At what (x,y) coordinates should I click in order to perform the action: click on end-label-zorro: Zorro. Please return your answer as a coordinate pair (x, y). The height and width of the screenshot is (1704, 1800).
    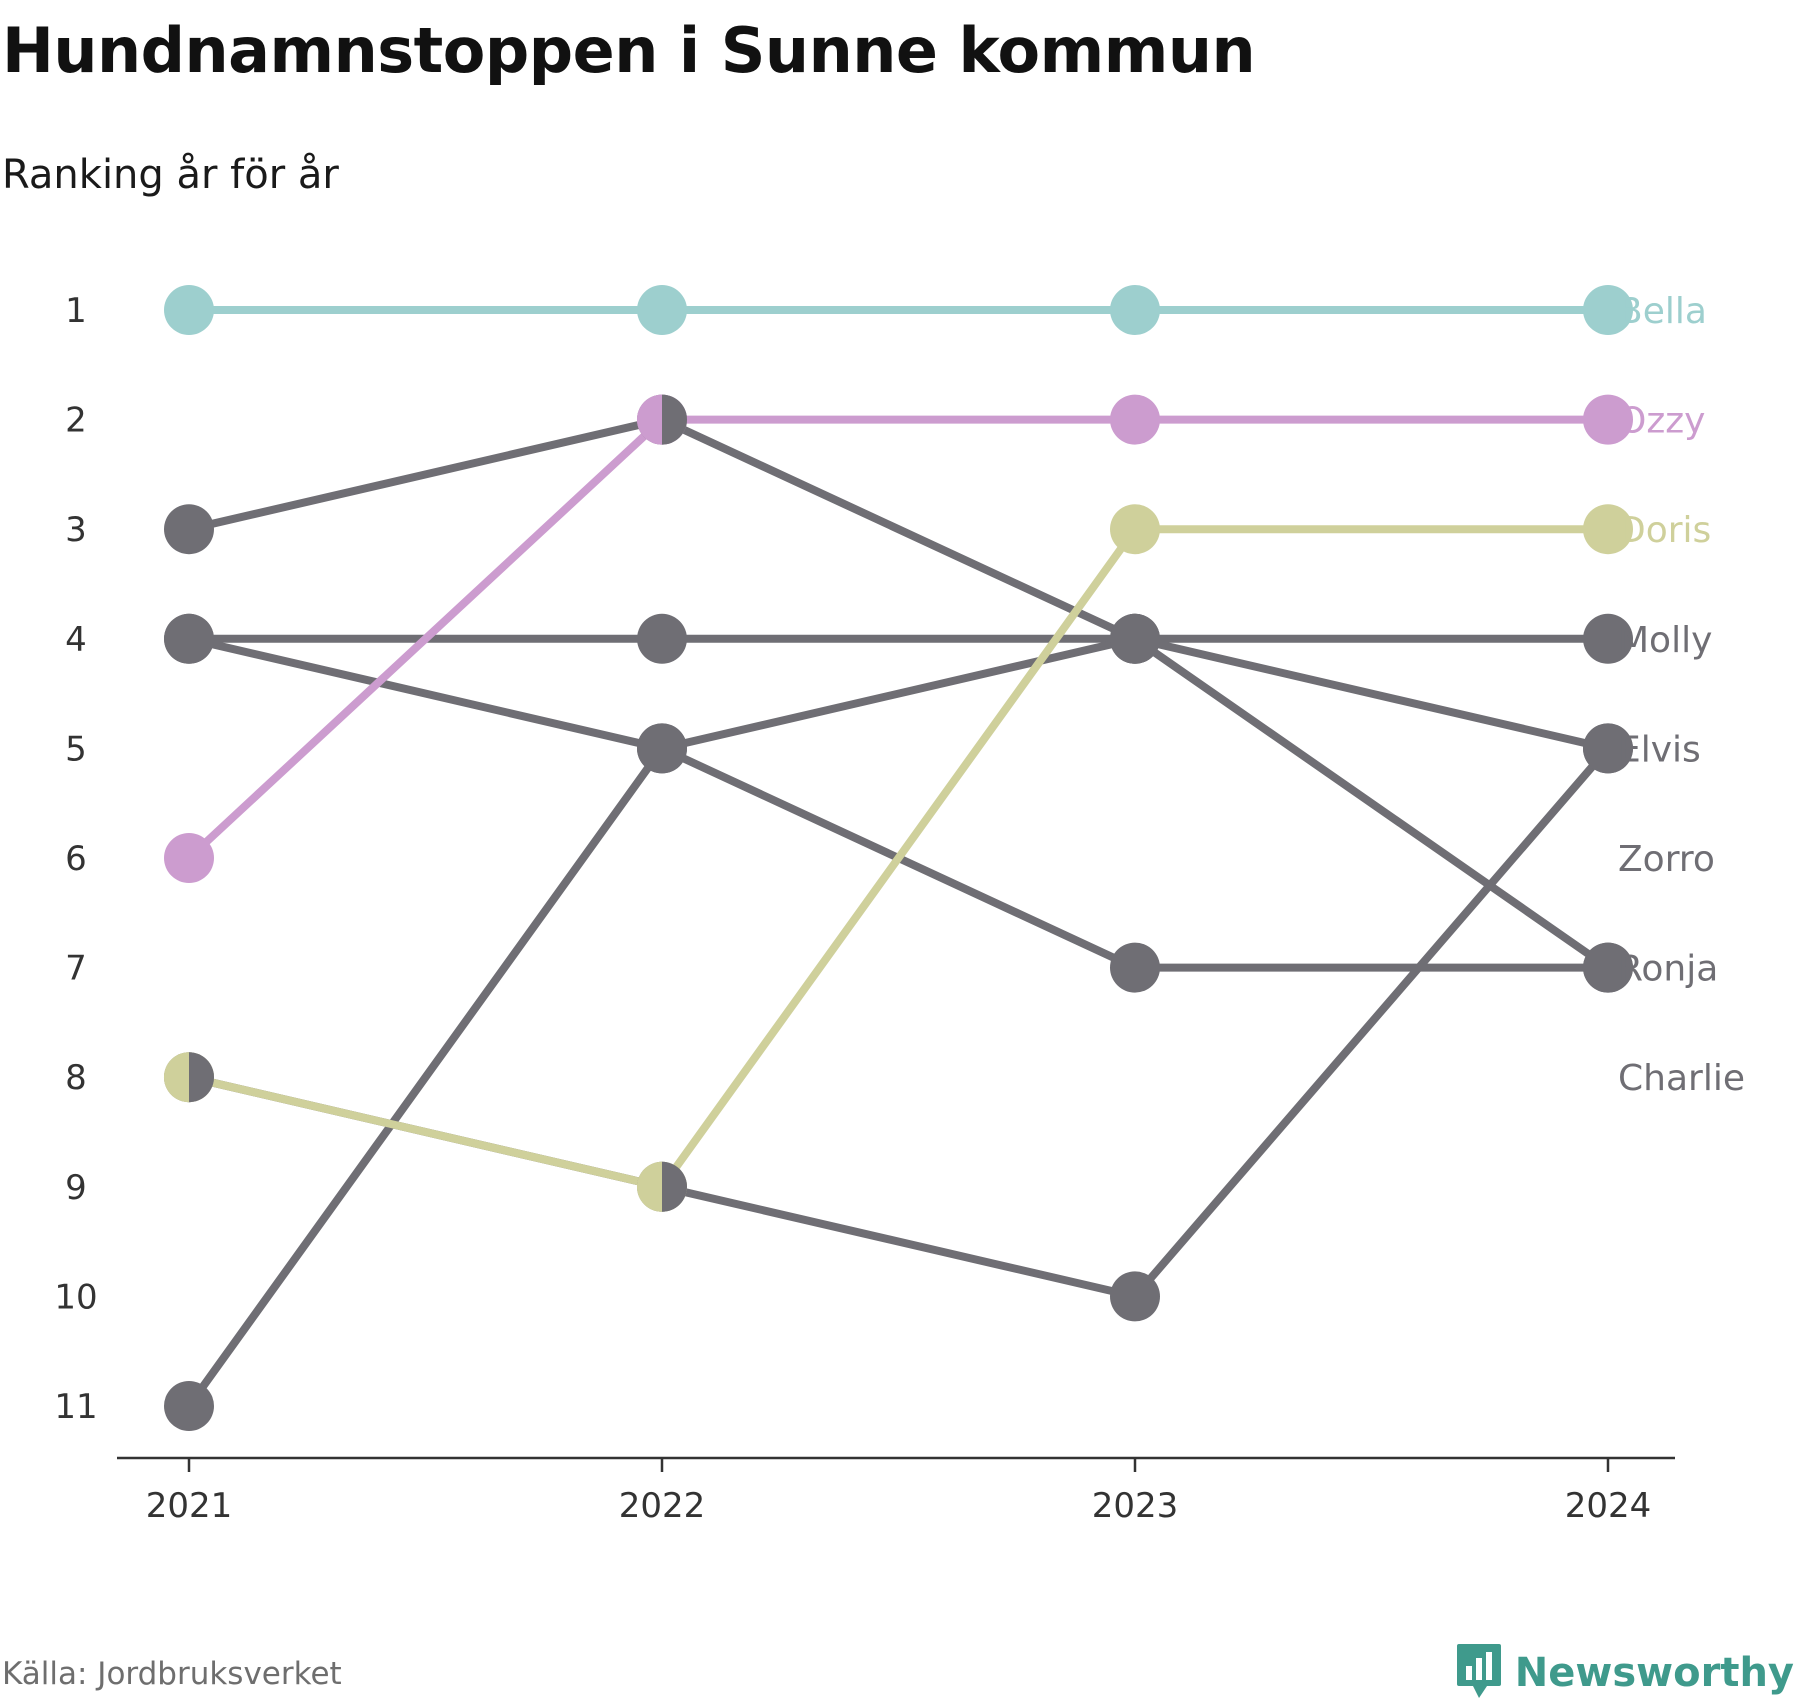
    Looking at the image, I should click on (1666, 859).